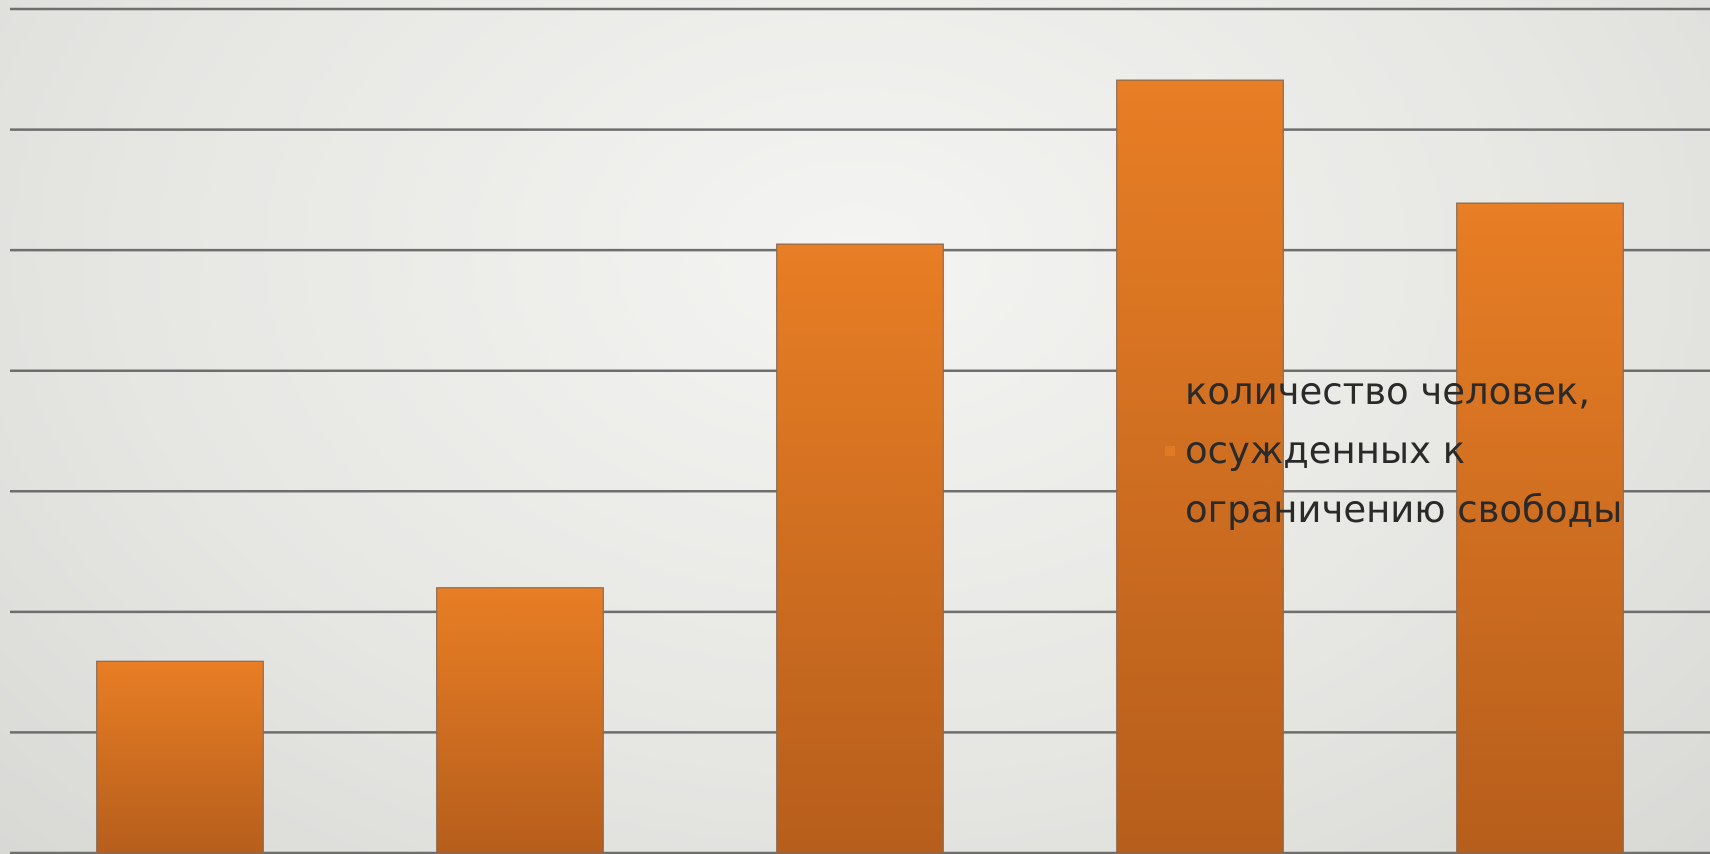 The image size is (1710, 854). Describe the element at coordinates (1170, 450) in the screenshot. I see `legend-key` at that location.